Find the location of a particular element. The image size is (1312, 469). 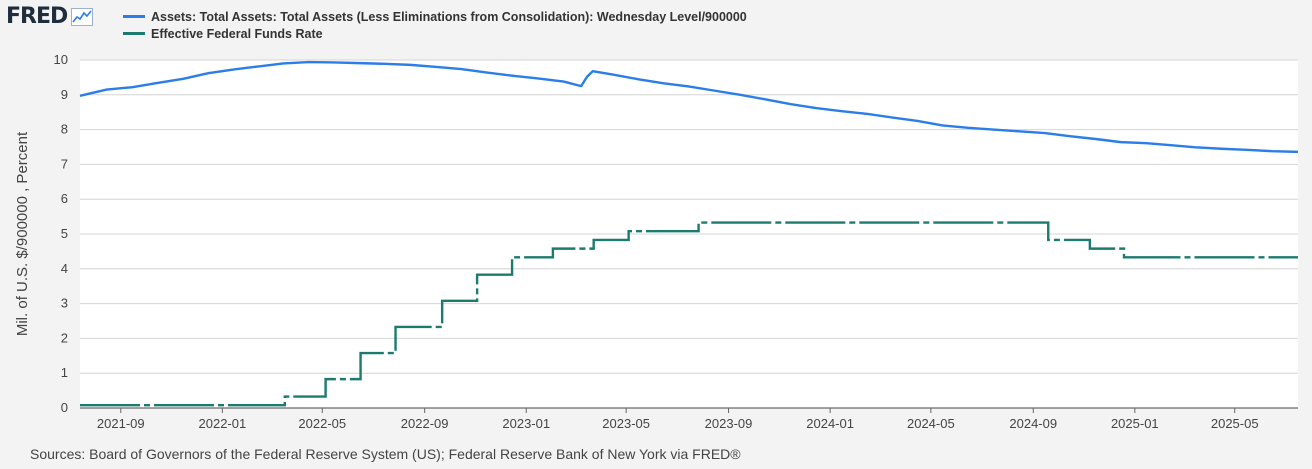

fred-logo: FRED is located at coordinates (50, 16).